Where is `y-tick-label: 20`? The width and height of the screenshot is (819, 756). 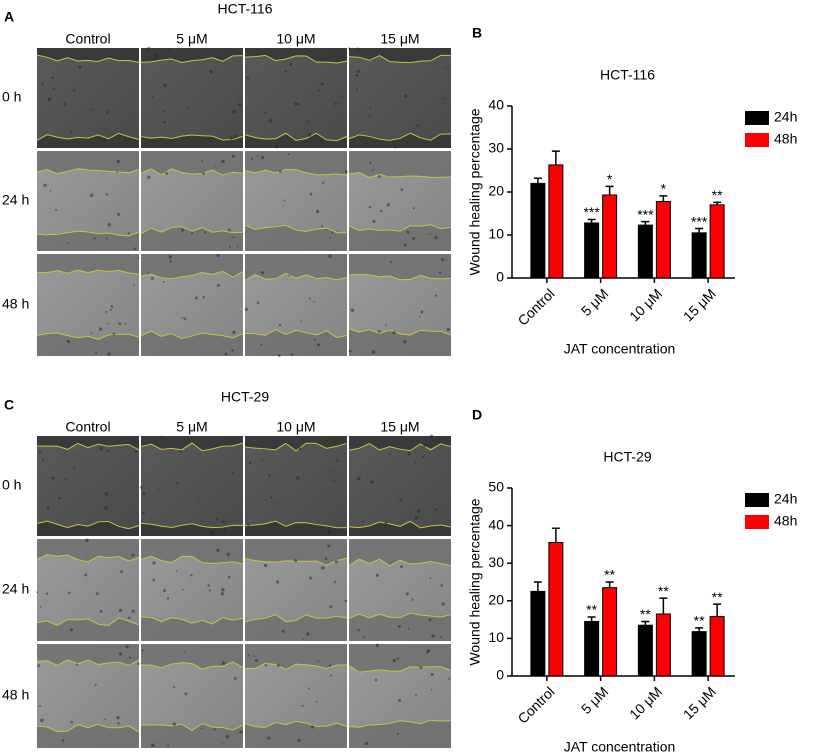
y-tick-label: 20 is located at coordinates (496, 600).